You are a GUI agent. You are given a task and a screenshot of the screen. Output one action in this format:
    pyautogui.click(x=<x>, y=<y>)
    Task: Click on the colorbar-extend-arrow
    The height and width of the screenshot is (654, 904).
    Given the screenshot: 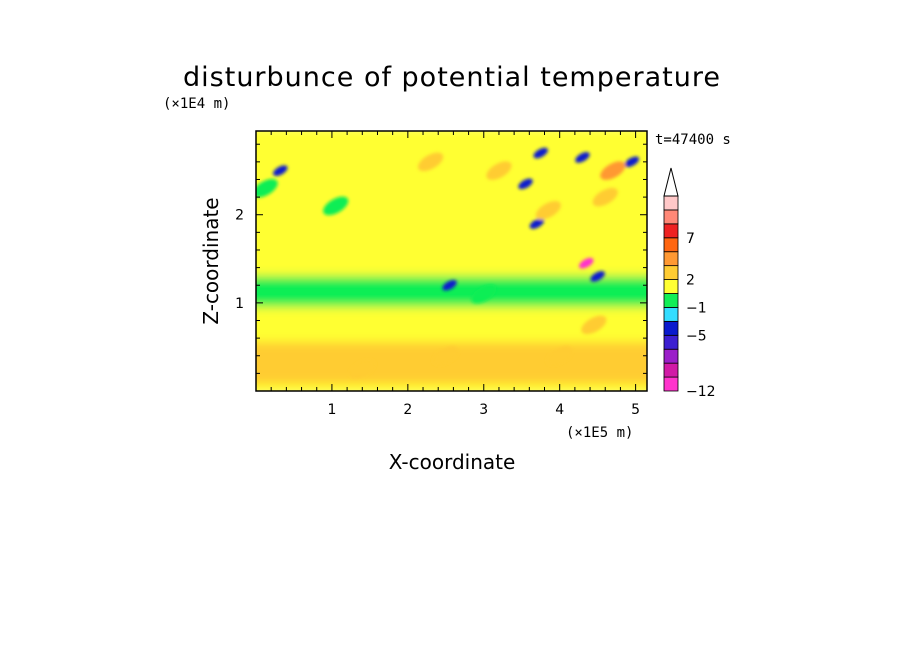 What is the action you would take?
    pyautogui.click(x=671, y=182)
    